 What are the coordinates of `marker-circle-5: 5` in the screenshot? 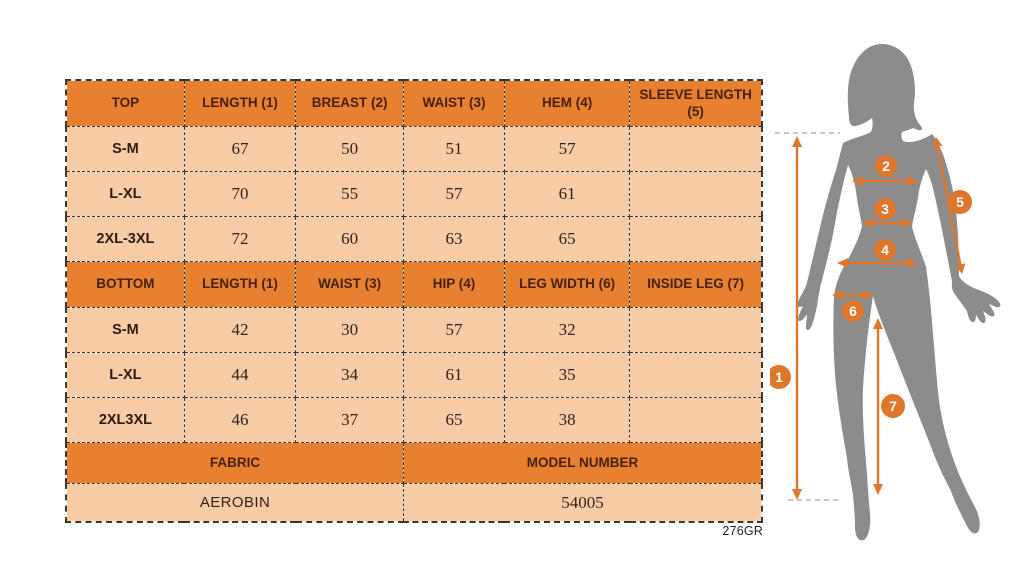 It's located at (960, 202).